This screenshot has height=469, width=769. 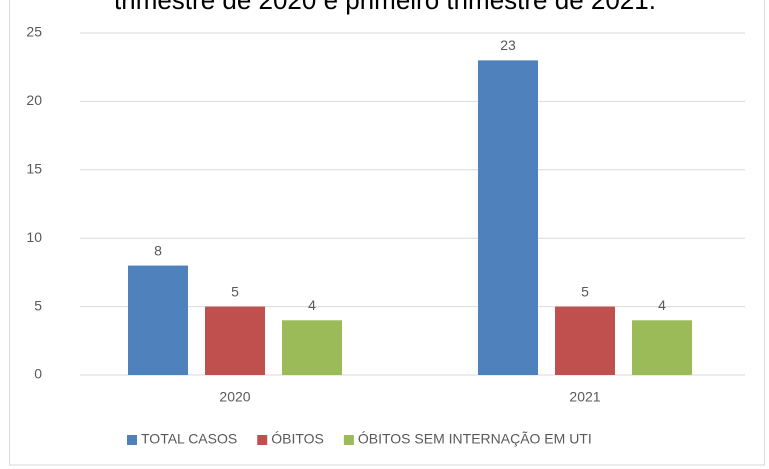 I want to click on y-tick-label: 15, so click(x=34, y=169).